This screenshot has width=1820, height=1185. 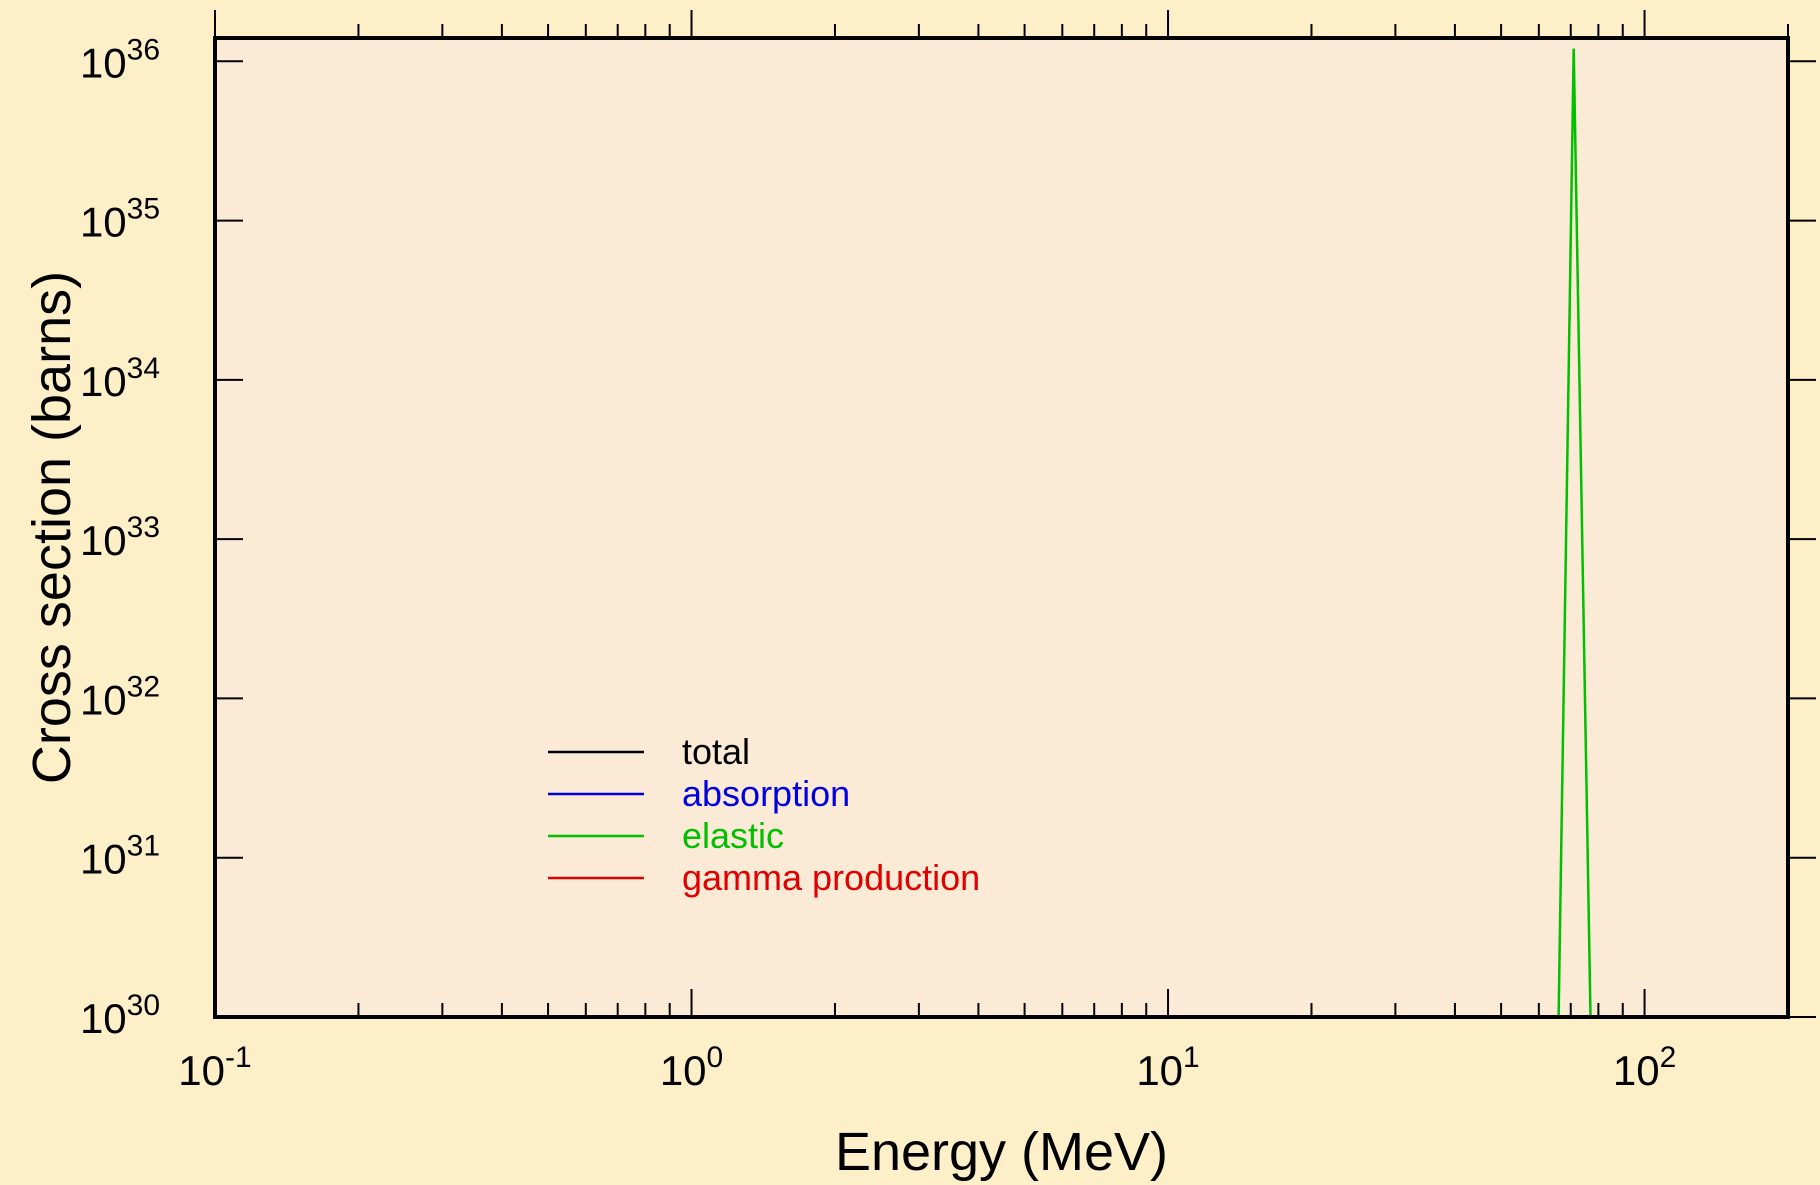 What do you see at coordinates (120, 378) in the screenshot?
I see `y-tick-label: 1034` at bounding box center [120, 378].